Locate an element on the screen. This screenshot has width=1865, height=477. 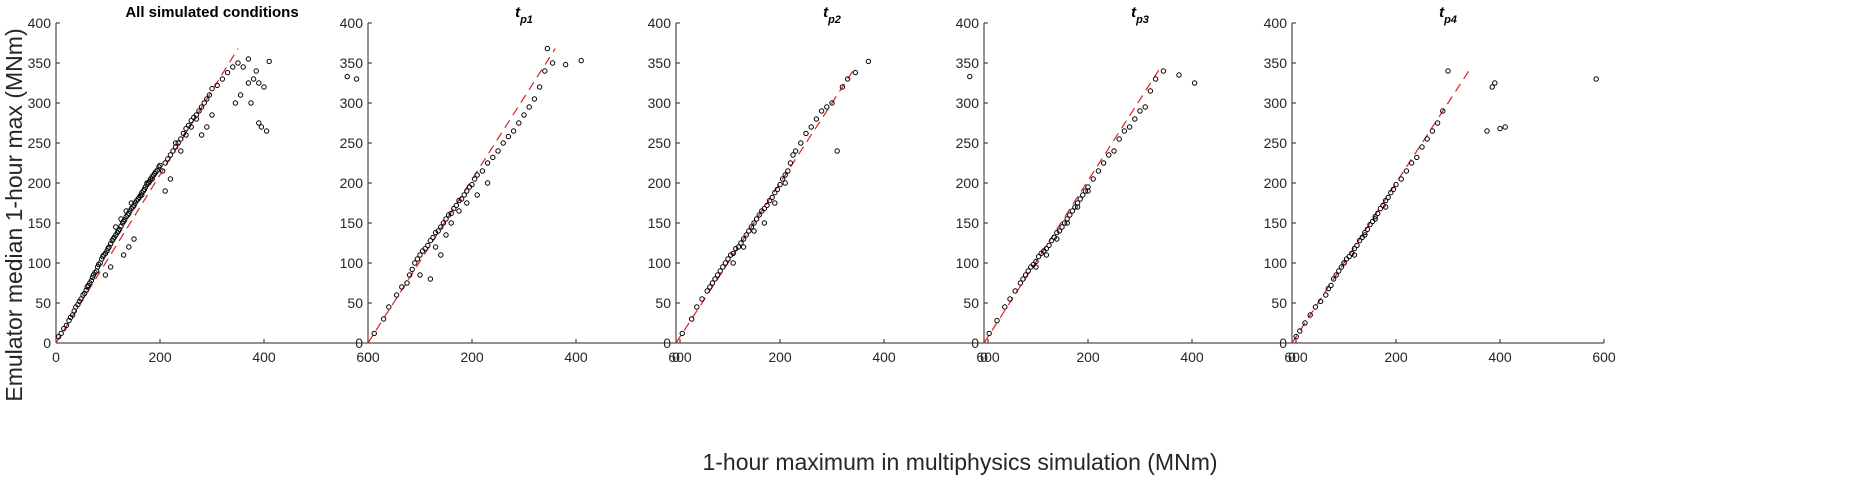
panel-title: tp1 is located at coordinates (524, 15).